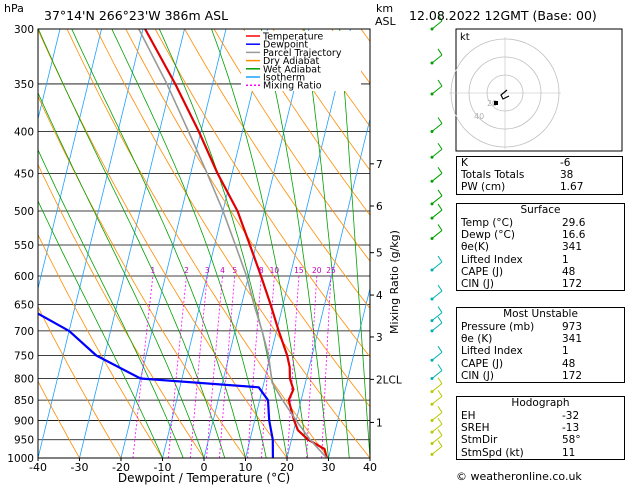 The width and height of the screenshot is (629, 486). What do you see at coordinates (24, 356) in the screenshot?
I see `pressure-tick-label: 750` at bounding box center [24, 356].